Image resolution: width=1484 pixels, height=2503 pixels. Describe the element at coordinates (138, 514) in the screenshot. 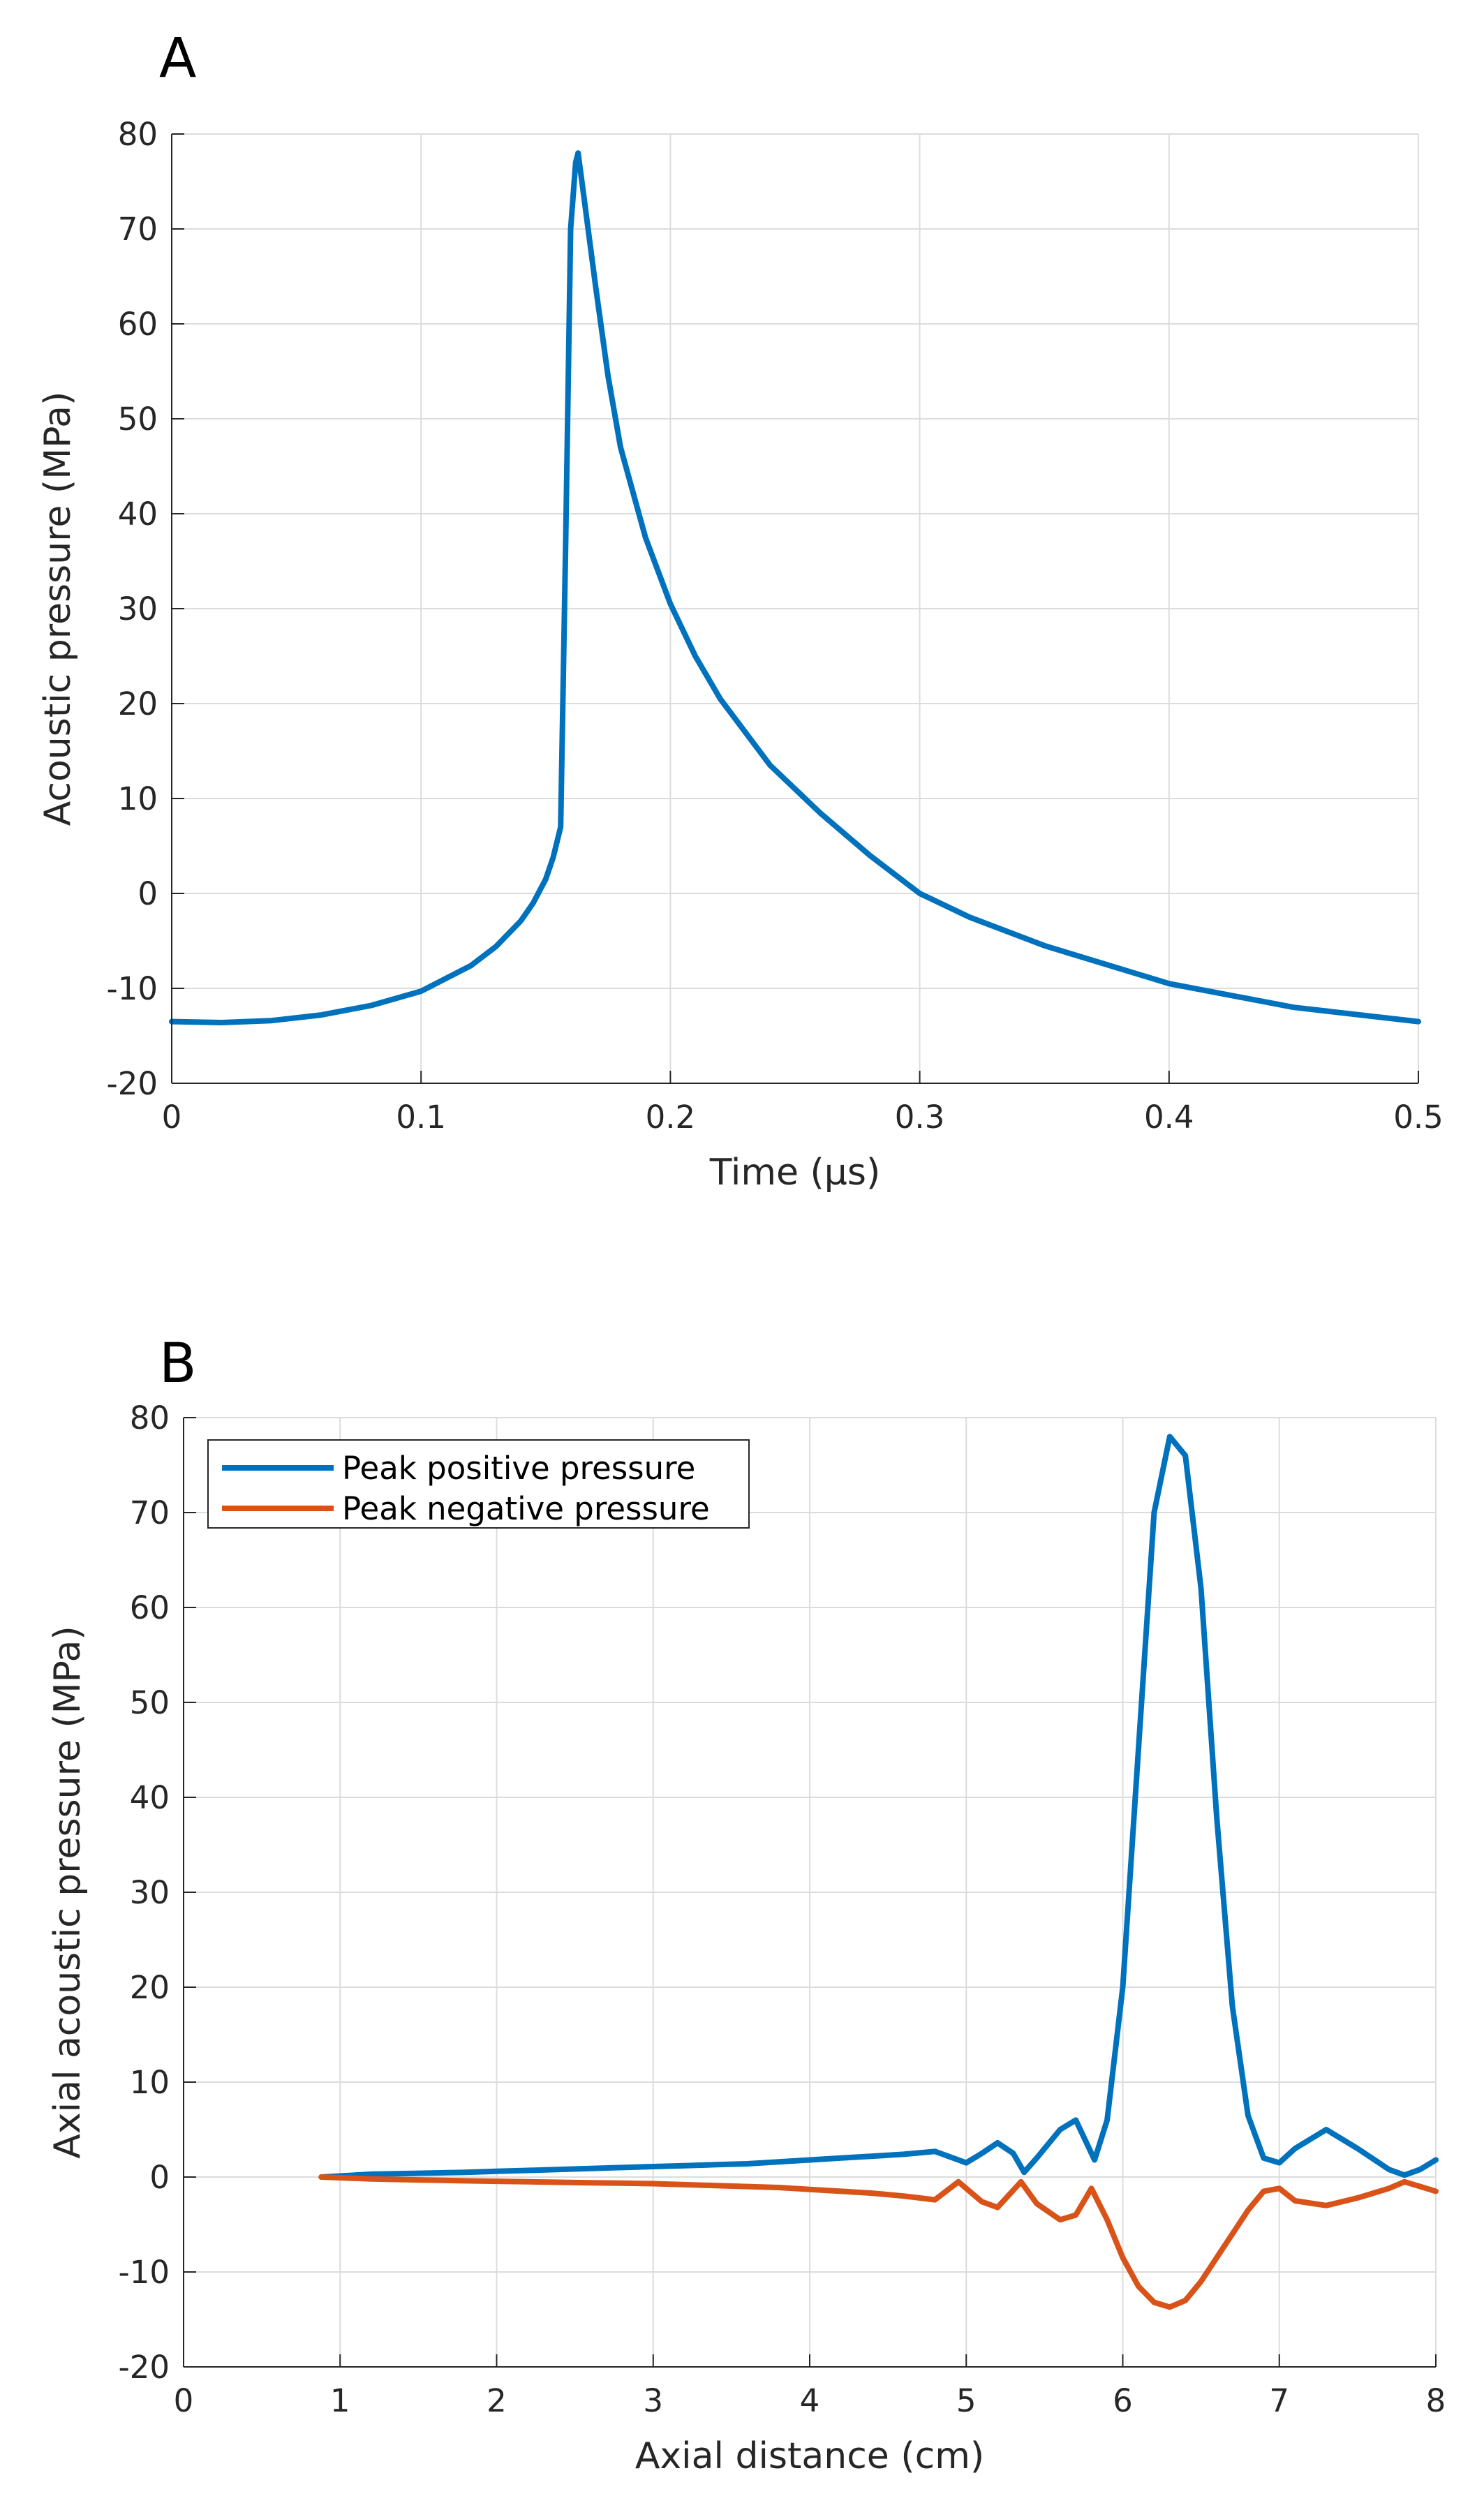

I see `panel-a-y-tick-label-6: 40` at that location.